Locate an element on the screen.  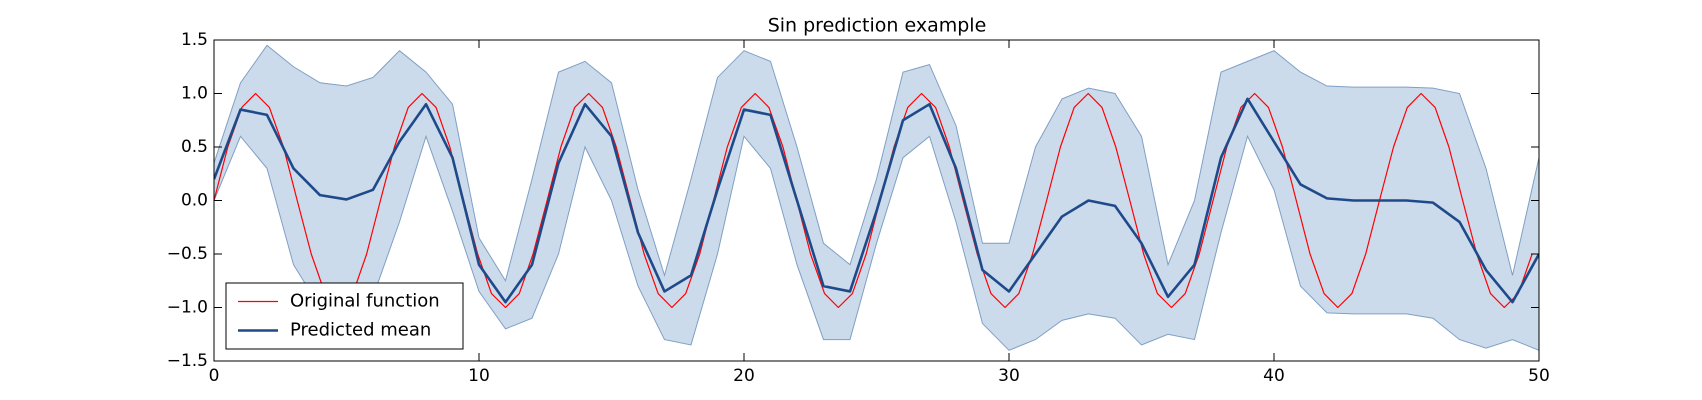
legend-label: Predicted mean is located at coordinates (360, 330).